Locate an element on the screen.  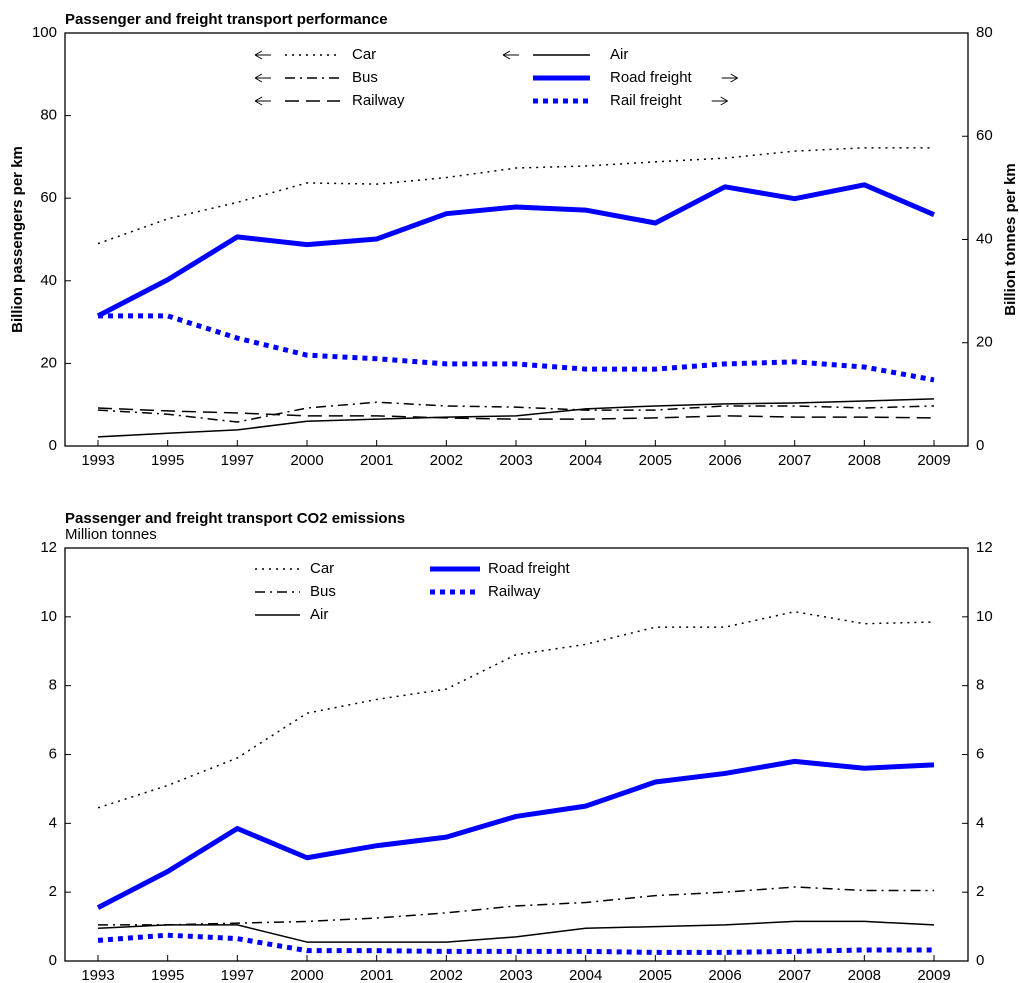
y2-tick-label: 2 is located at coordinates (980, 891).